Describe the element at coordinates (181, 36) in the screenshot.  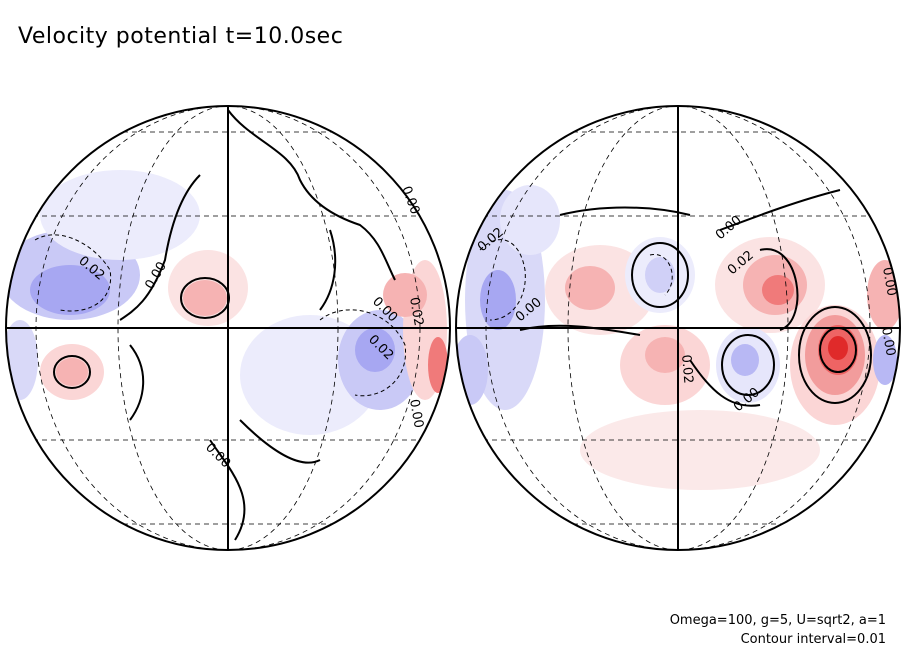
I see `map-title: Velocity potential t=10.0sec` at that location.